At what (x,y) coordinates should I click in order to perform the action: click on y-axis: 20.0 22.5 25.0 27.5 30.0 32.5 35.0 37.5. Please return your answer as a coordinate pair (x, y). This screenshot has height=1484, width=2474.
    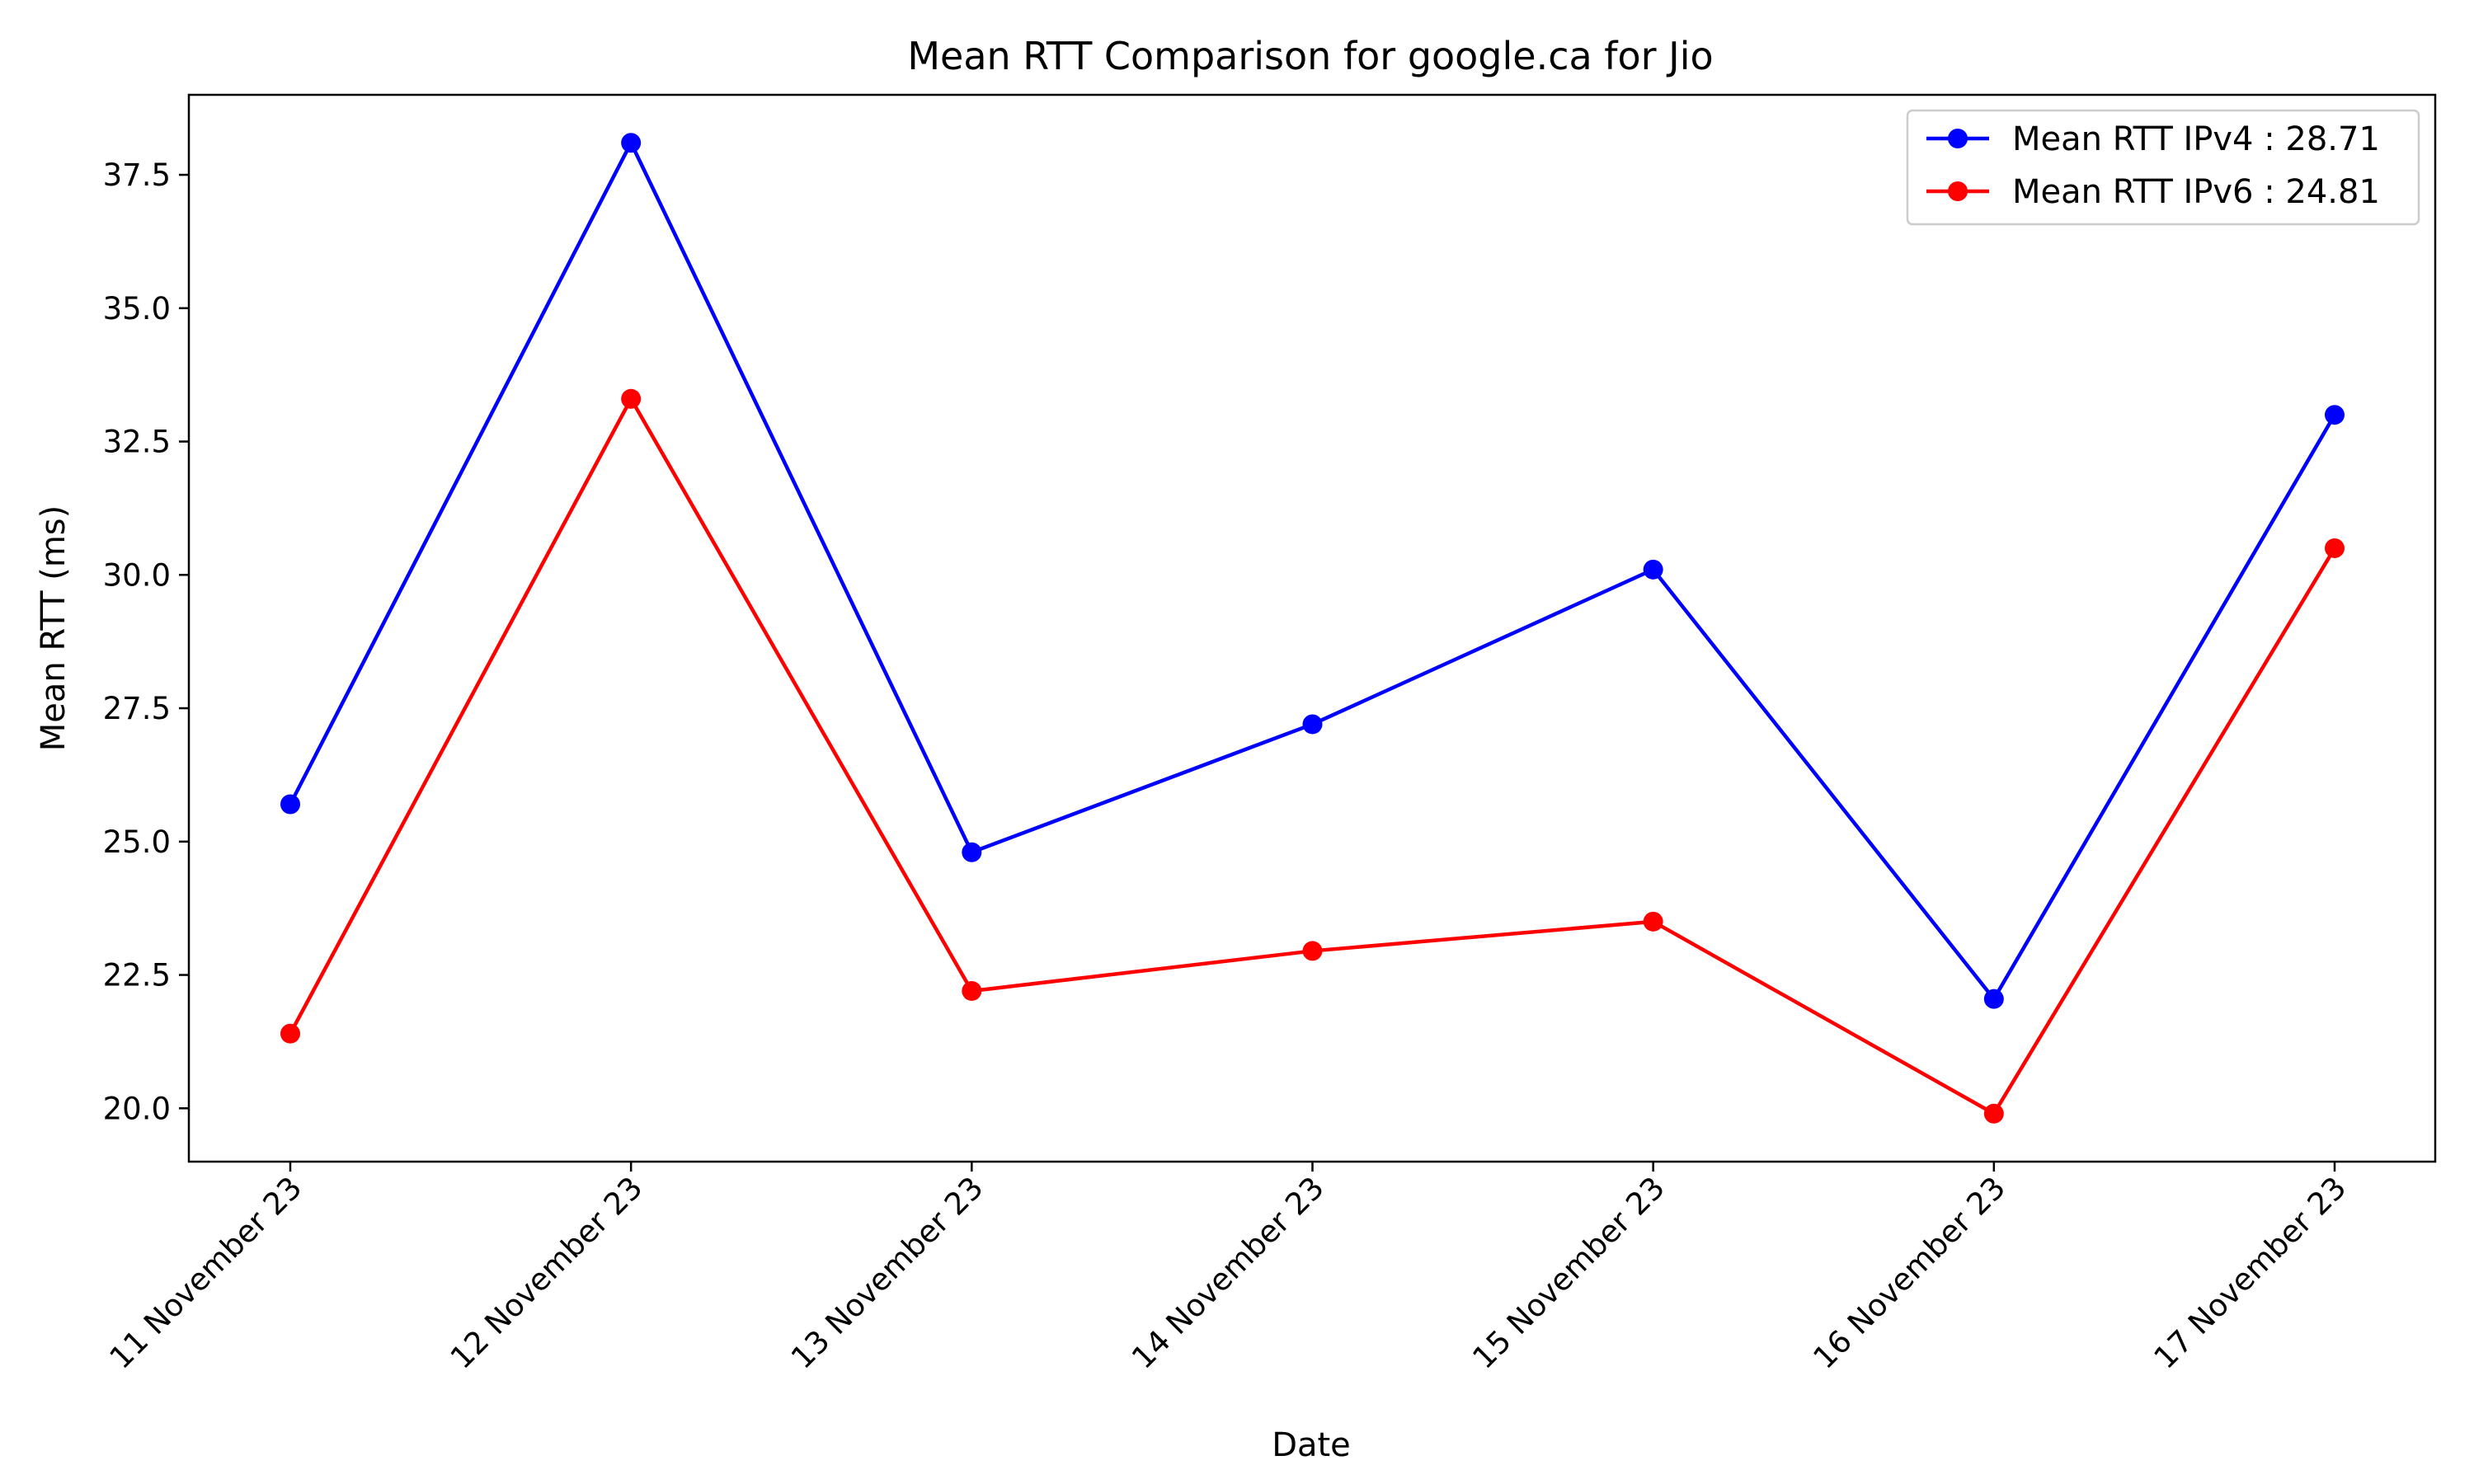
    Looking at the image, I should click on (146, 641).